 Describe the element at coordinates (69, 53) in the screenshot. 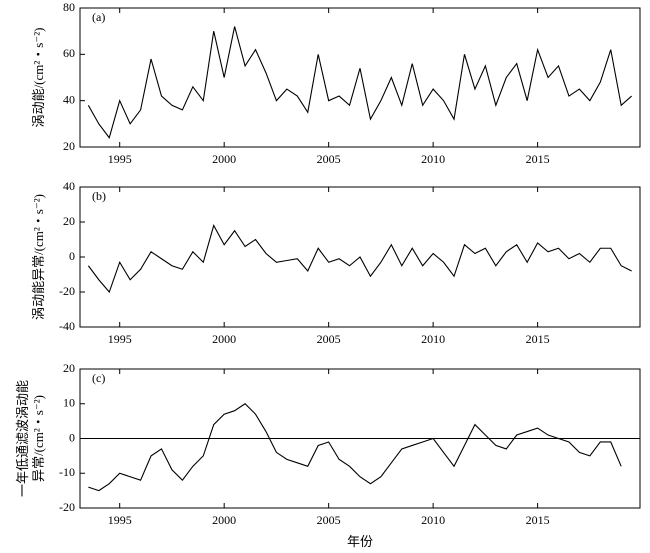

I see `y-tick-label: 60` at that location.